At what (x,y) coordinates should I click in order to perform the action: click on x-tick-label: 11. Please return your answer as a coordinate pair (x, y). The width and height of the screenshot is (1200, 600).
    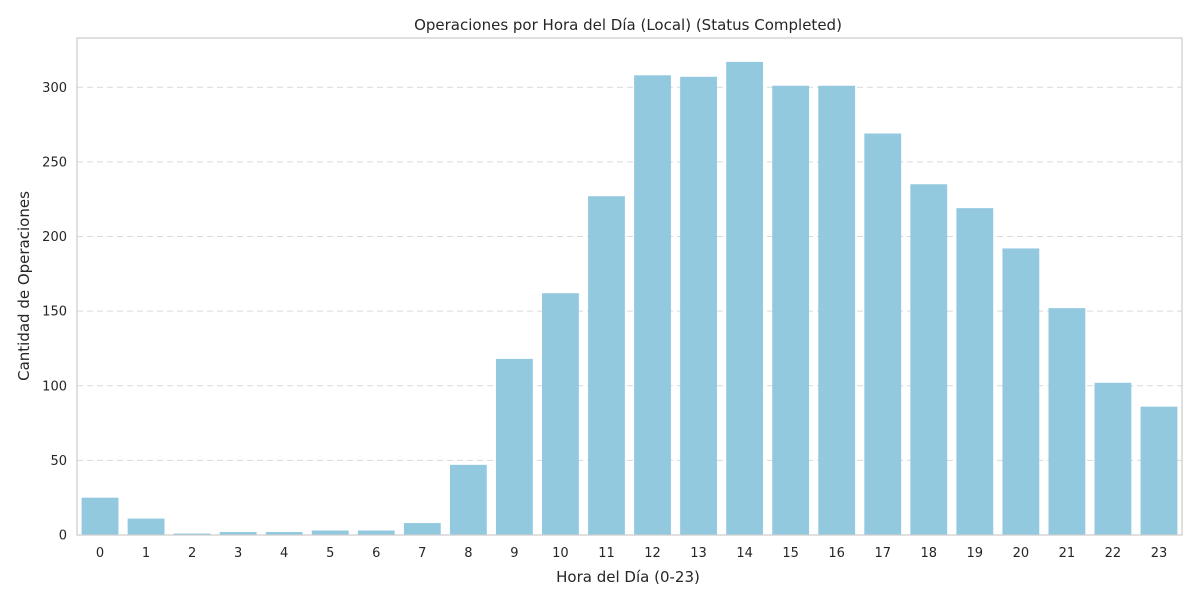
    Looking at the image, I should click on (606, 553).